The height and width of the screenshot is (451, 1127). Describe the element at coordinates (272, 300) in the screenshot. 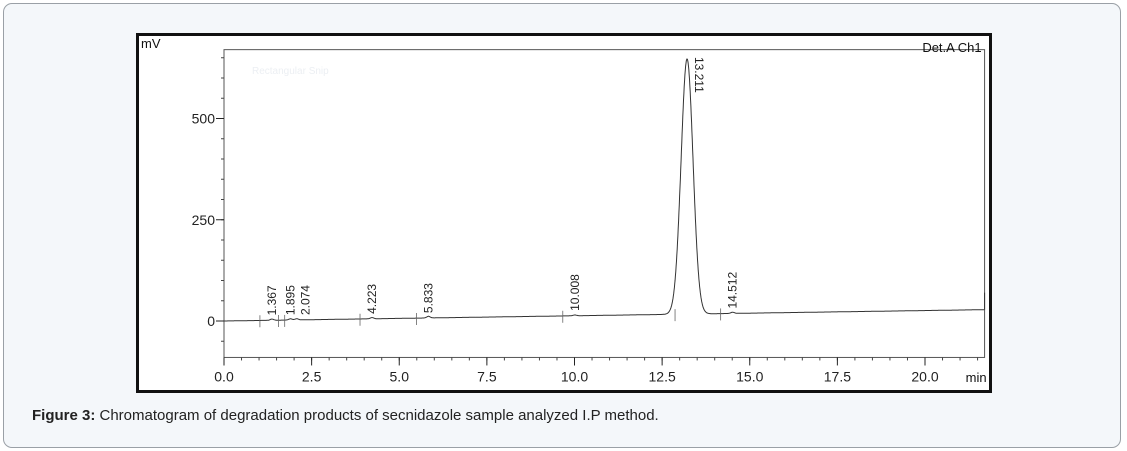

I see `peak-label: 1.367` at that location.